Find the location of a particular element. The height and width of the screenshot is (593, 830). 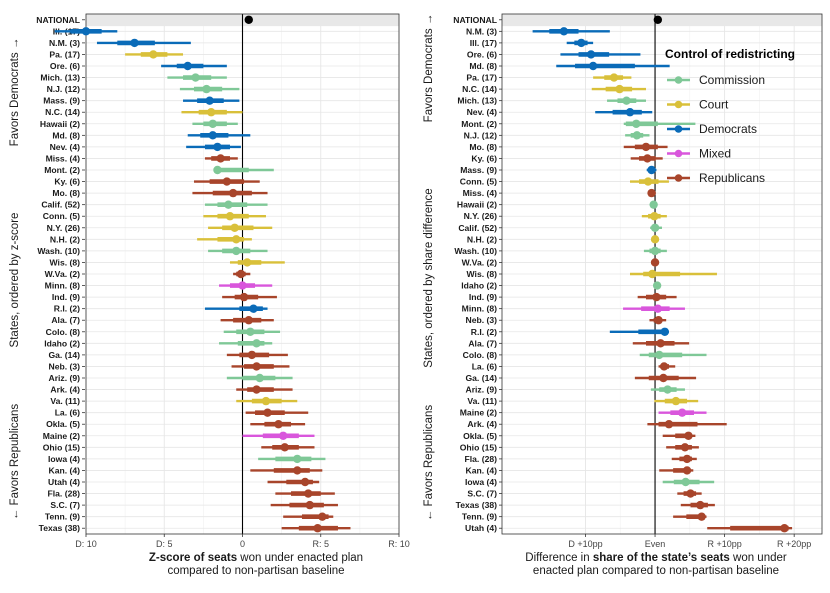

y-tick-label: Texas (38) is located at coordinates (477, 505).